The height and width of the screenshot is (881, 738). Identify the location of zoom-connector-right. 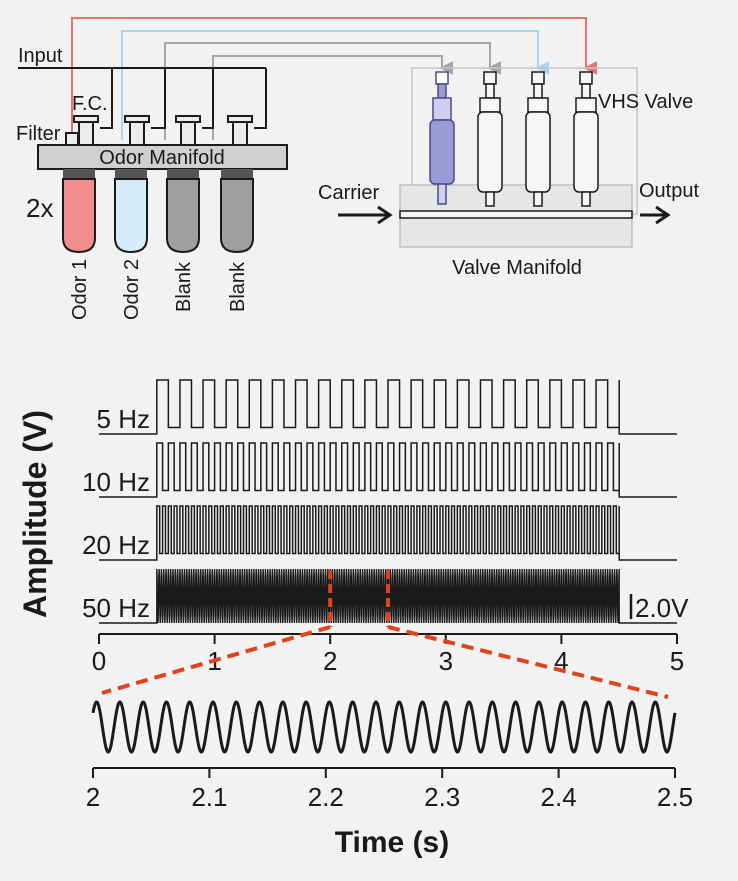
(528, 662).